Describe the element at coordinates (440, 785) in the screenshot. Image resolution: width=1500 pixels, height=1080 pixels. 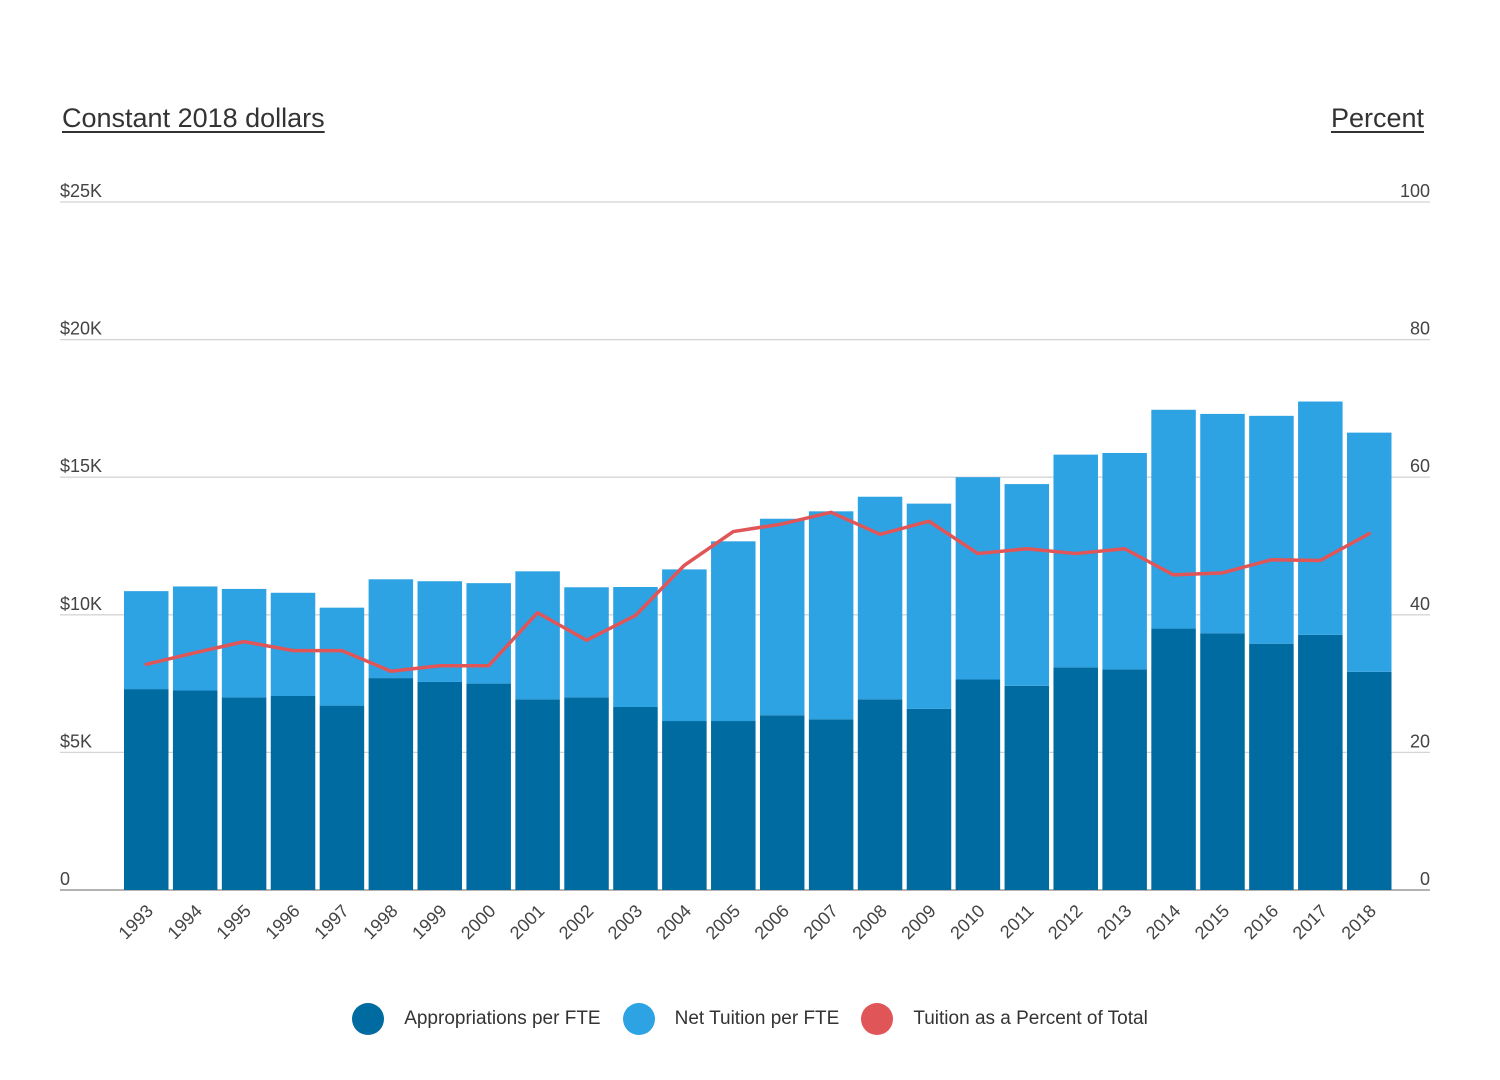
I see `bar-appropriations-1999` at that location.